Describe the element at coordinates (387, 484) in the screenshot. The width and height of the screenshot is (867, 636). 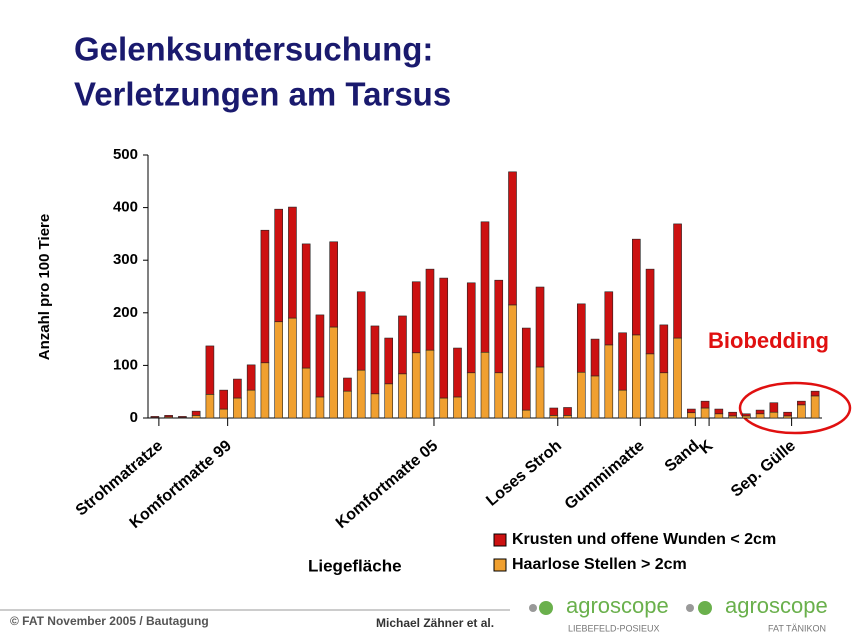
I see `x-tick-label: Komfortmatte 05` at that location.